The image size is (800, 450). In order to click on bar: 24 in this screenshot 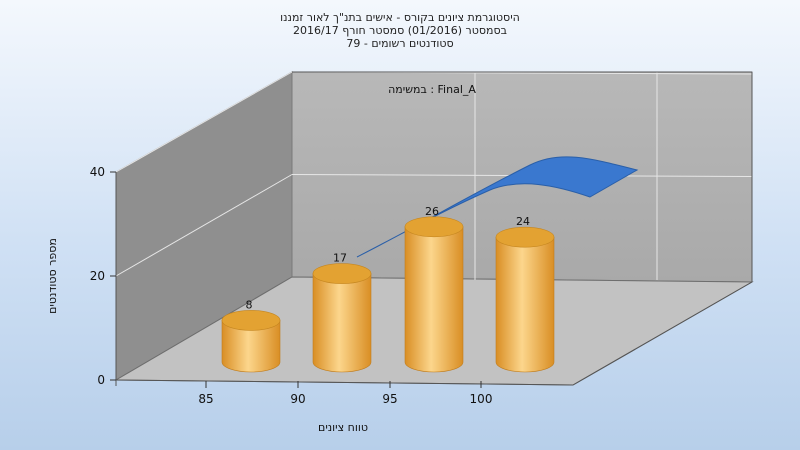, I will do `click(525, 294)`.